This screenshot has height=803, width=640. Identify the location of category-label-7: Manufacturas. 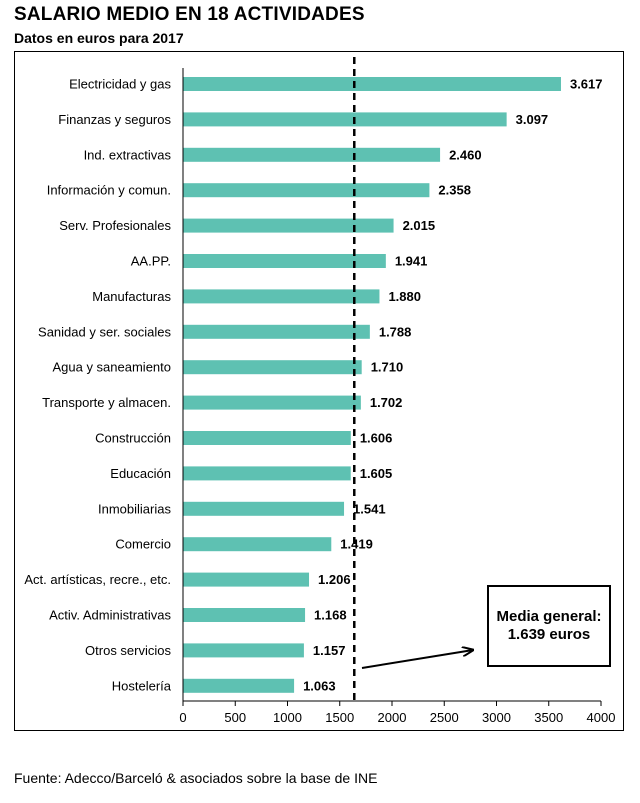
(131, 296).